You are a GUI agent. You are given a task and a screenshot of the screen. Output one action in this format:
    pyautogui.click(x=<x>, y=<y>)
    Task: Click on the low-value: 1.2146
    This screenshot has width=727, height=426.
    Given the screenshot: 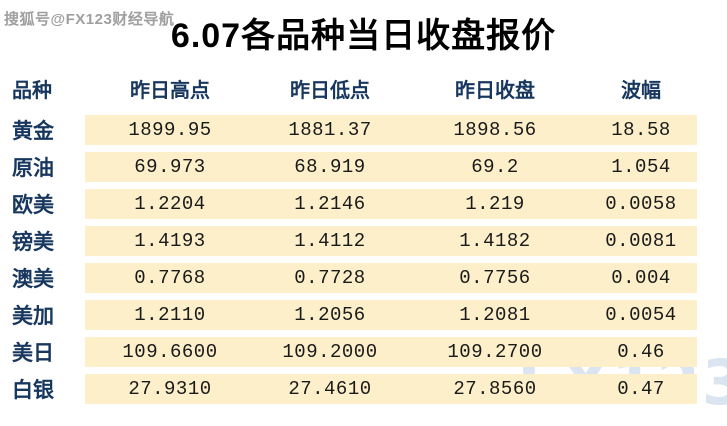 What is the action you would take?
    pyautogui.click(x=330, y=204)
    